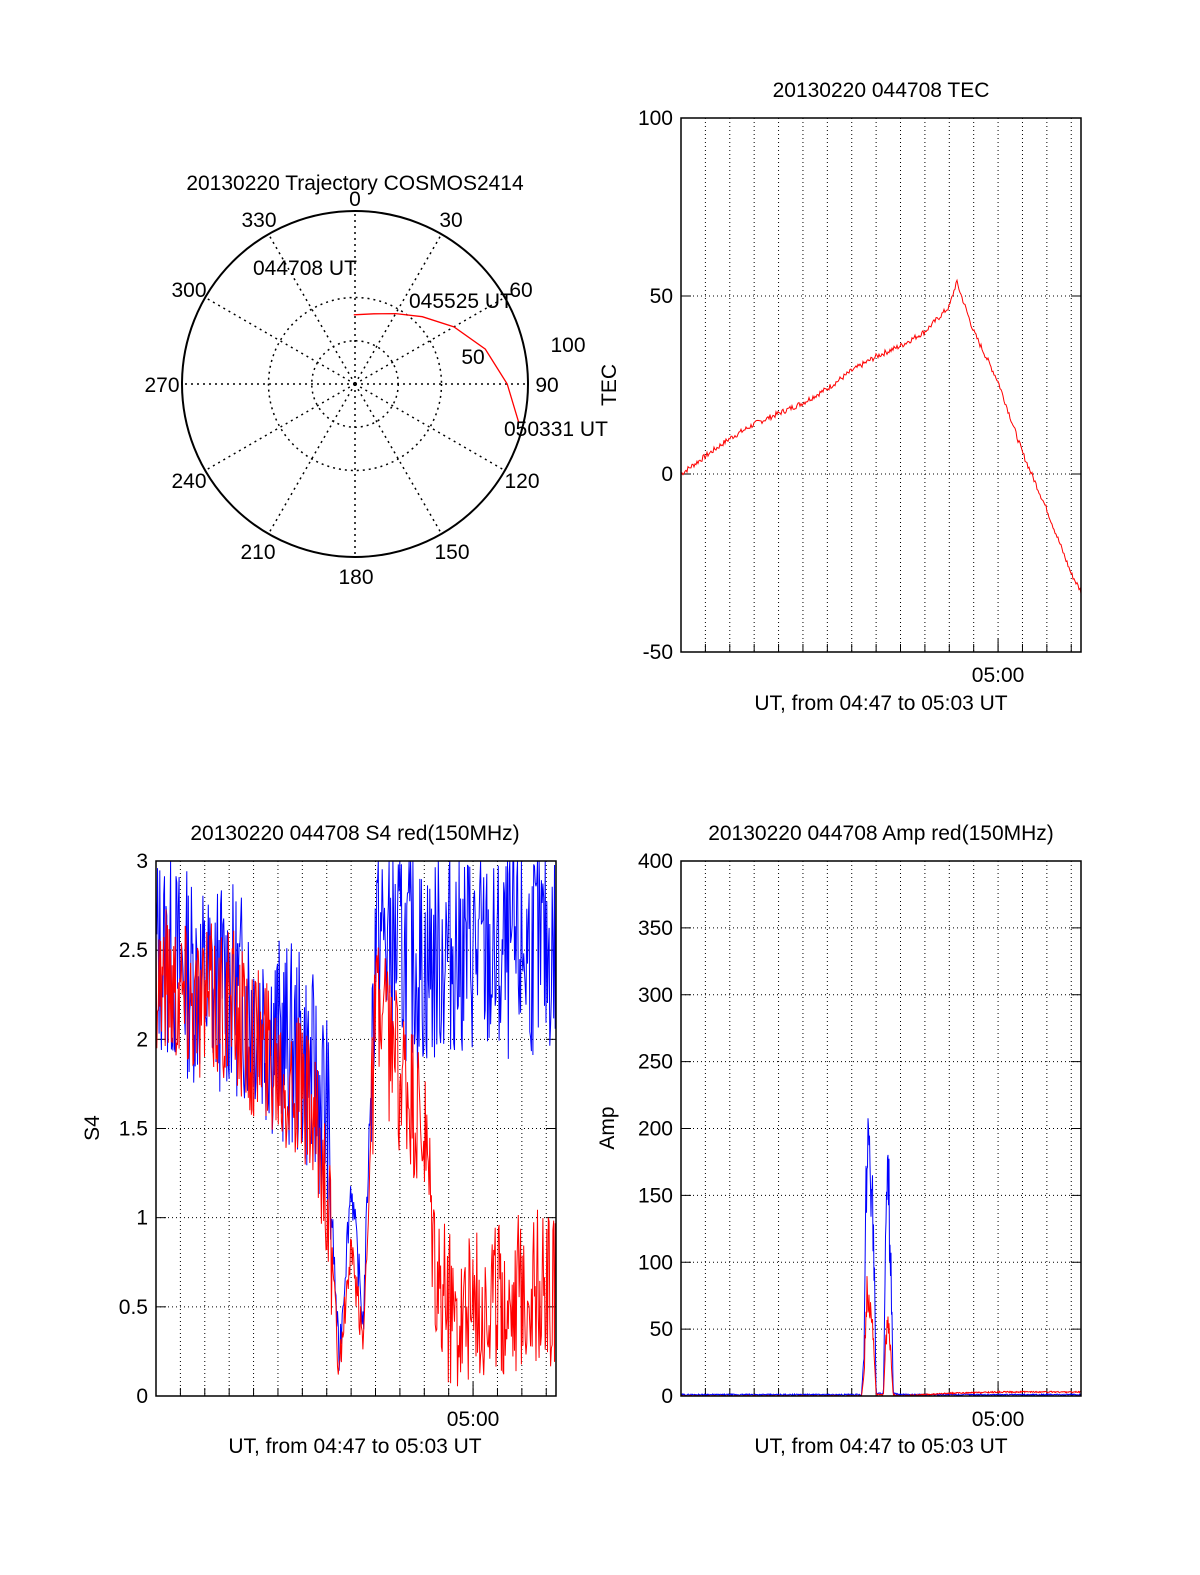 This screenshot has height=1575, width=1200. Describe the element at coordinates (661, 1329) in the screenshot. I see `amp-y-tick-label: 50` at that location.